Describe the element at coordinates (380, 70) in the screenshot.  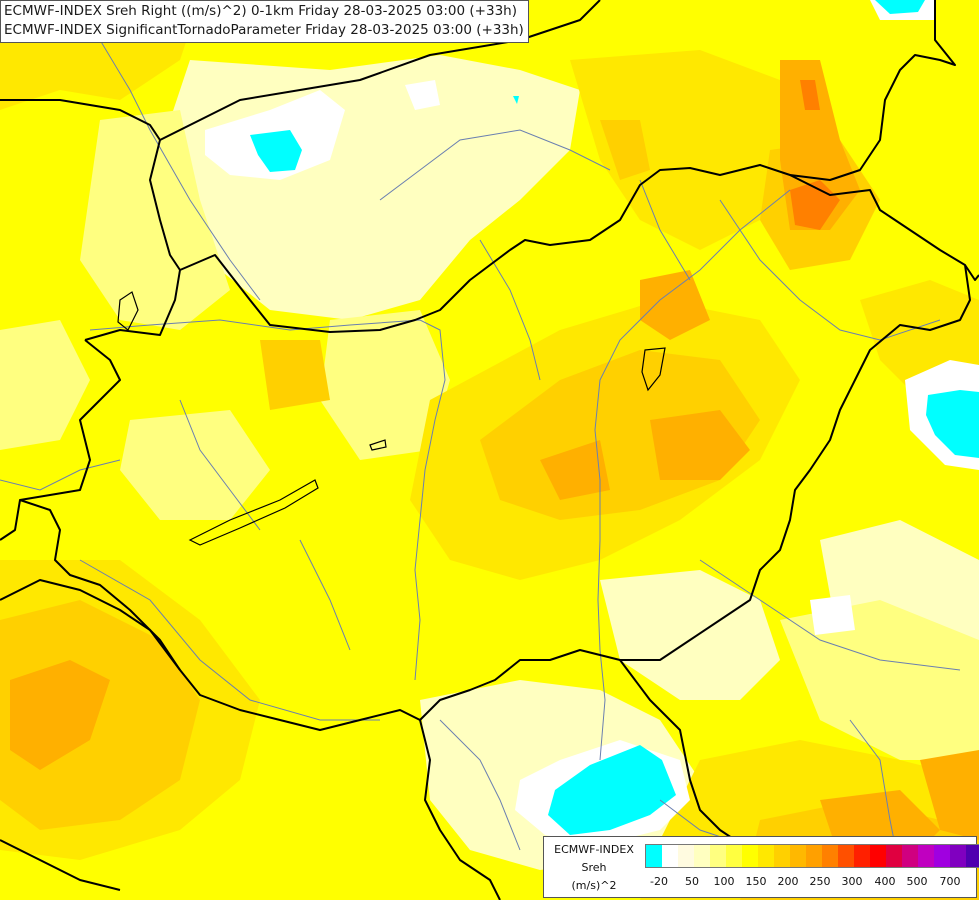
I see `border-north` at that location.